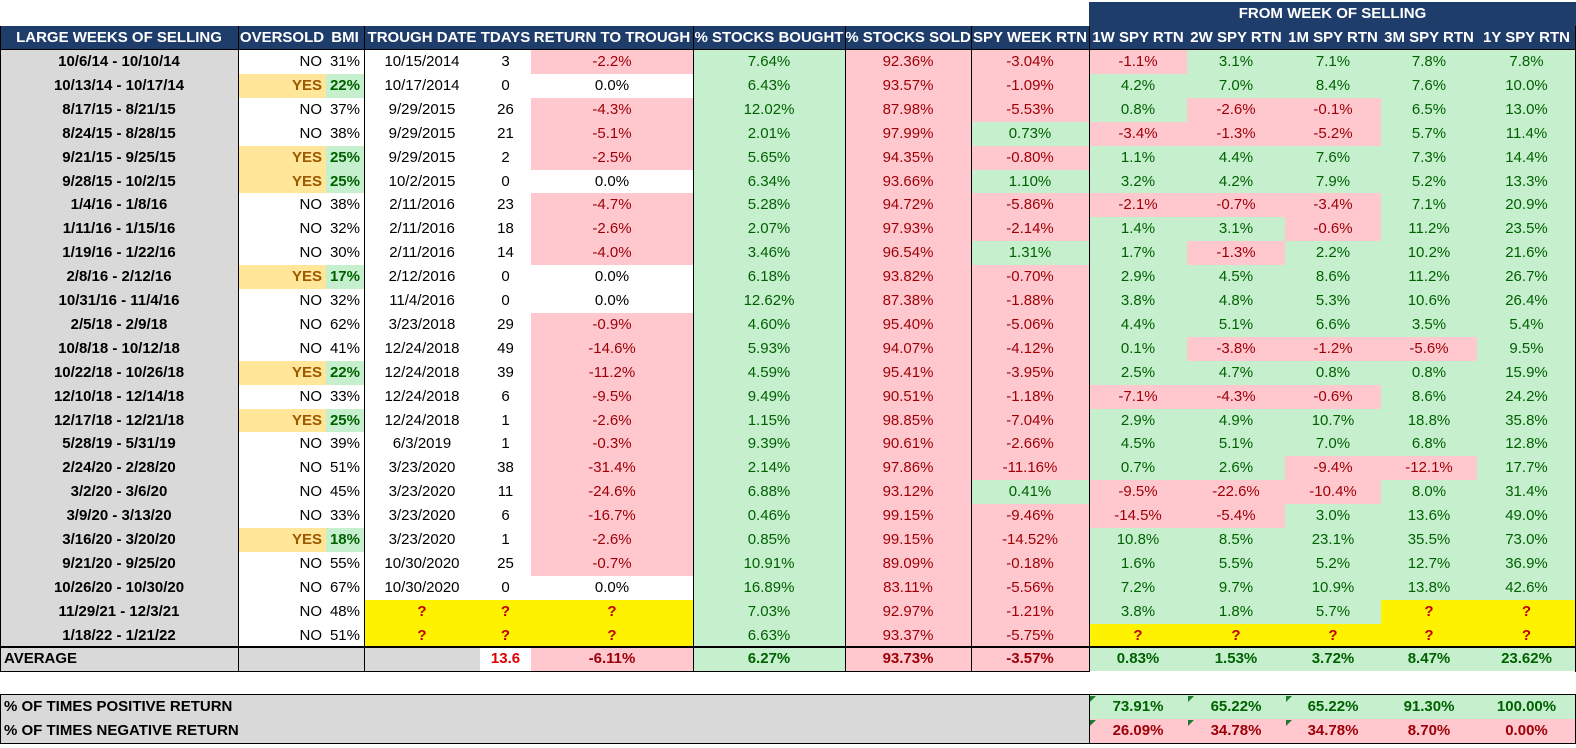 The height and width of the screenshot is (748, 1576). Describe the element at coordinates (769, 349) in the screenshot. I see `stocks-bought-cell: 5.93%` at that location.